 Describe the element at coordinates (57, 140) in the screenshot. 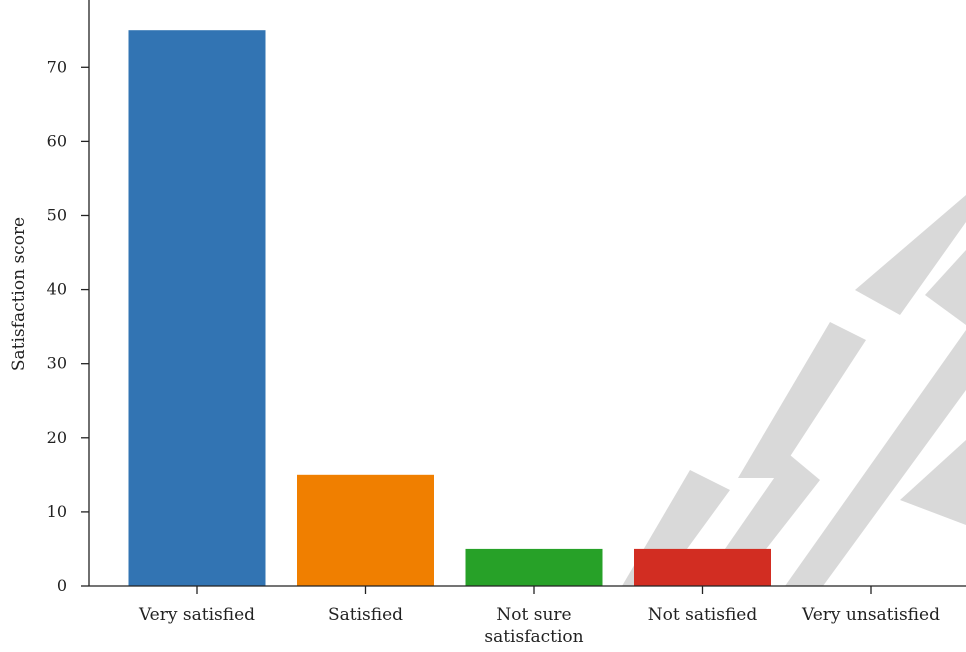

I see `y-tick-label: 60` at that location.